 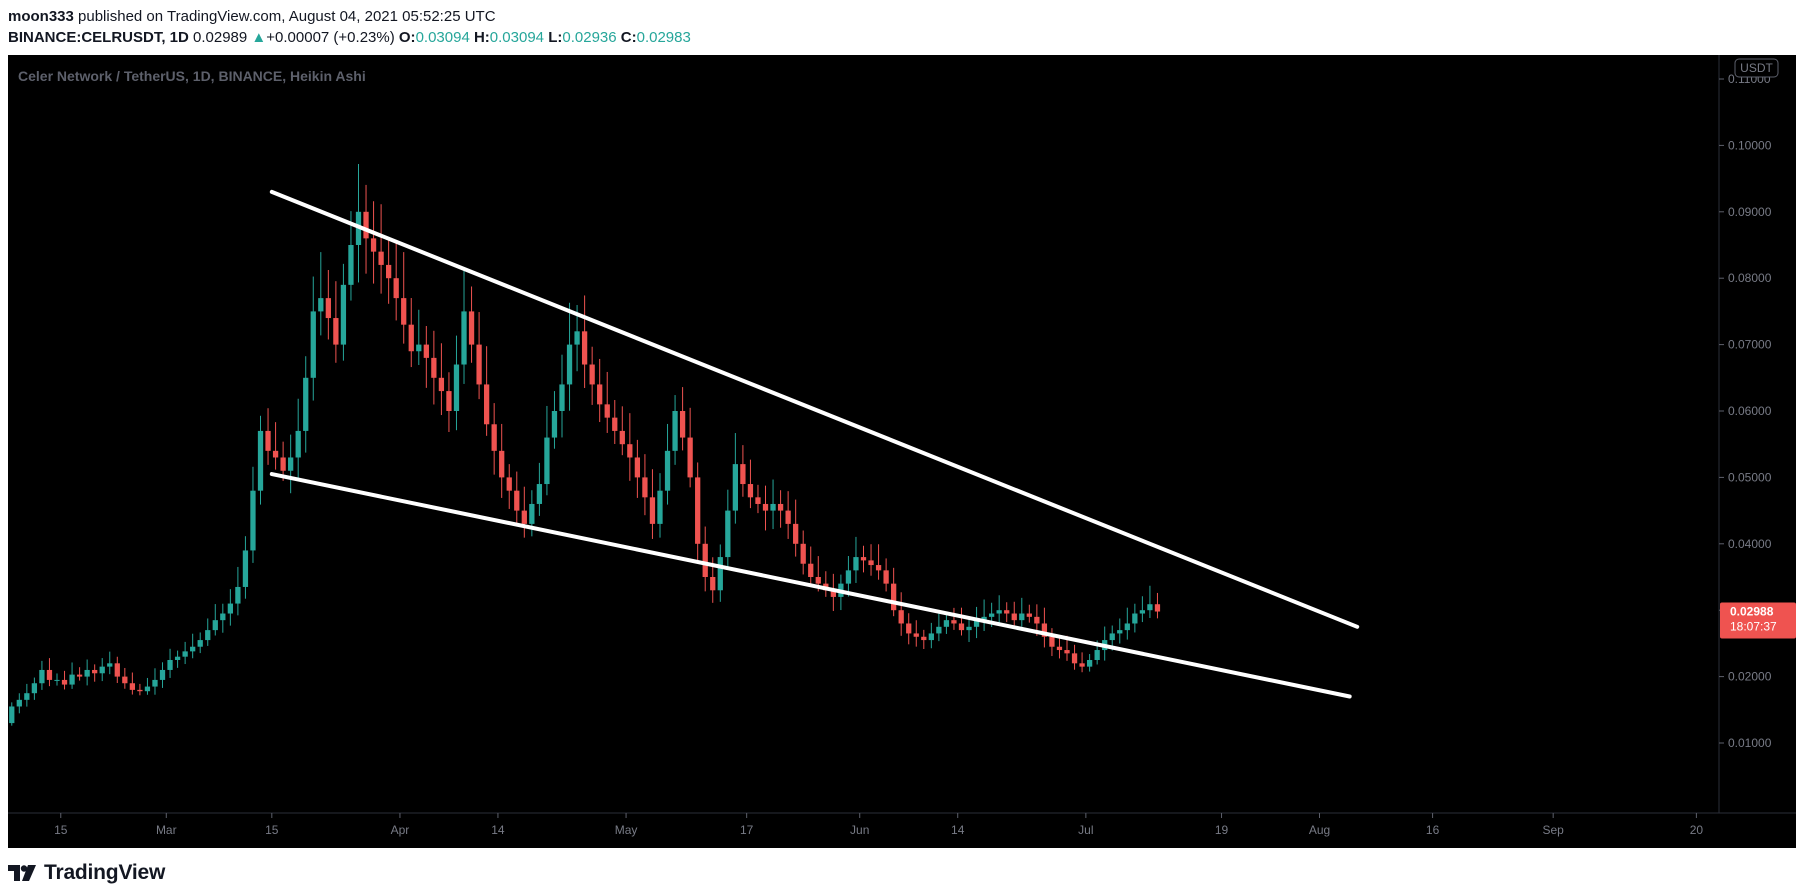 What do you see at coordinates (442, 37) in the screenshot?
I see `open-value: 0.03094` at bounding box center [442, 37].